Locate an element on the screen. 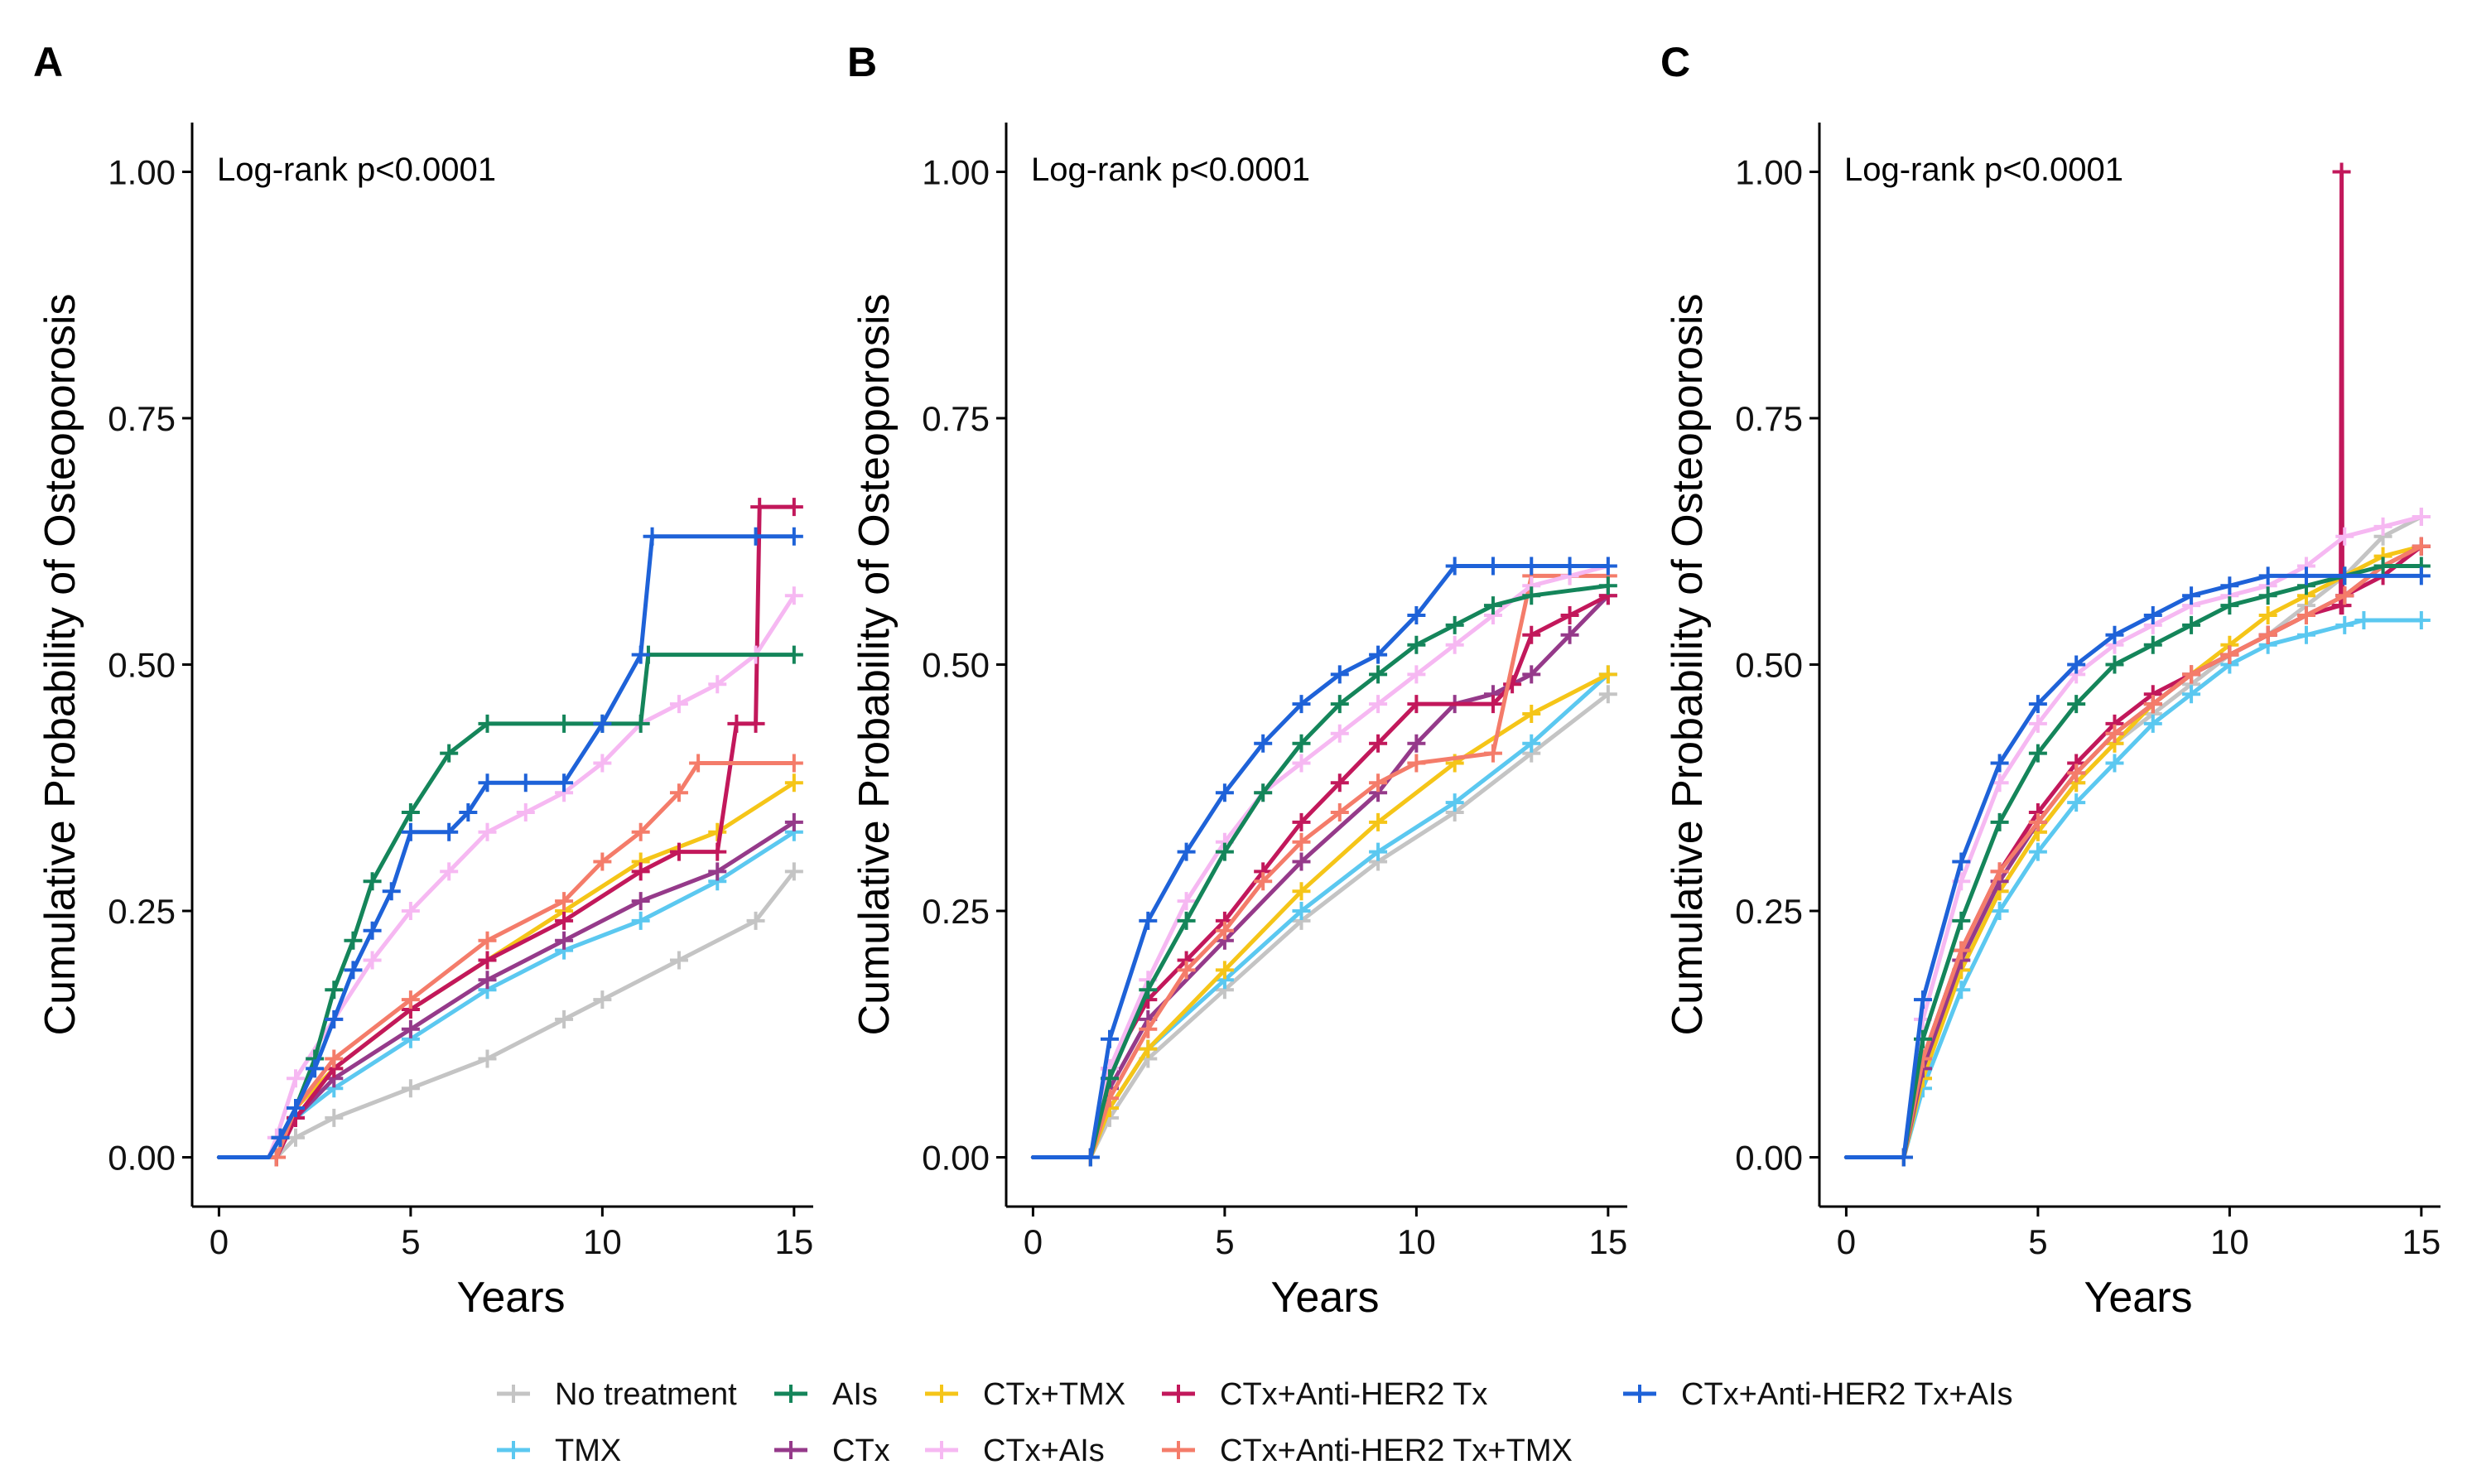 Image resolution: width=2467 pixels, height=1484 pixels. legend-label: CTx+Anti-HER2 Tx+TMX is located at coordinates (1396, 1450).